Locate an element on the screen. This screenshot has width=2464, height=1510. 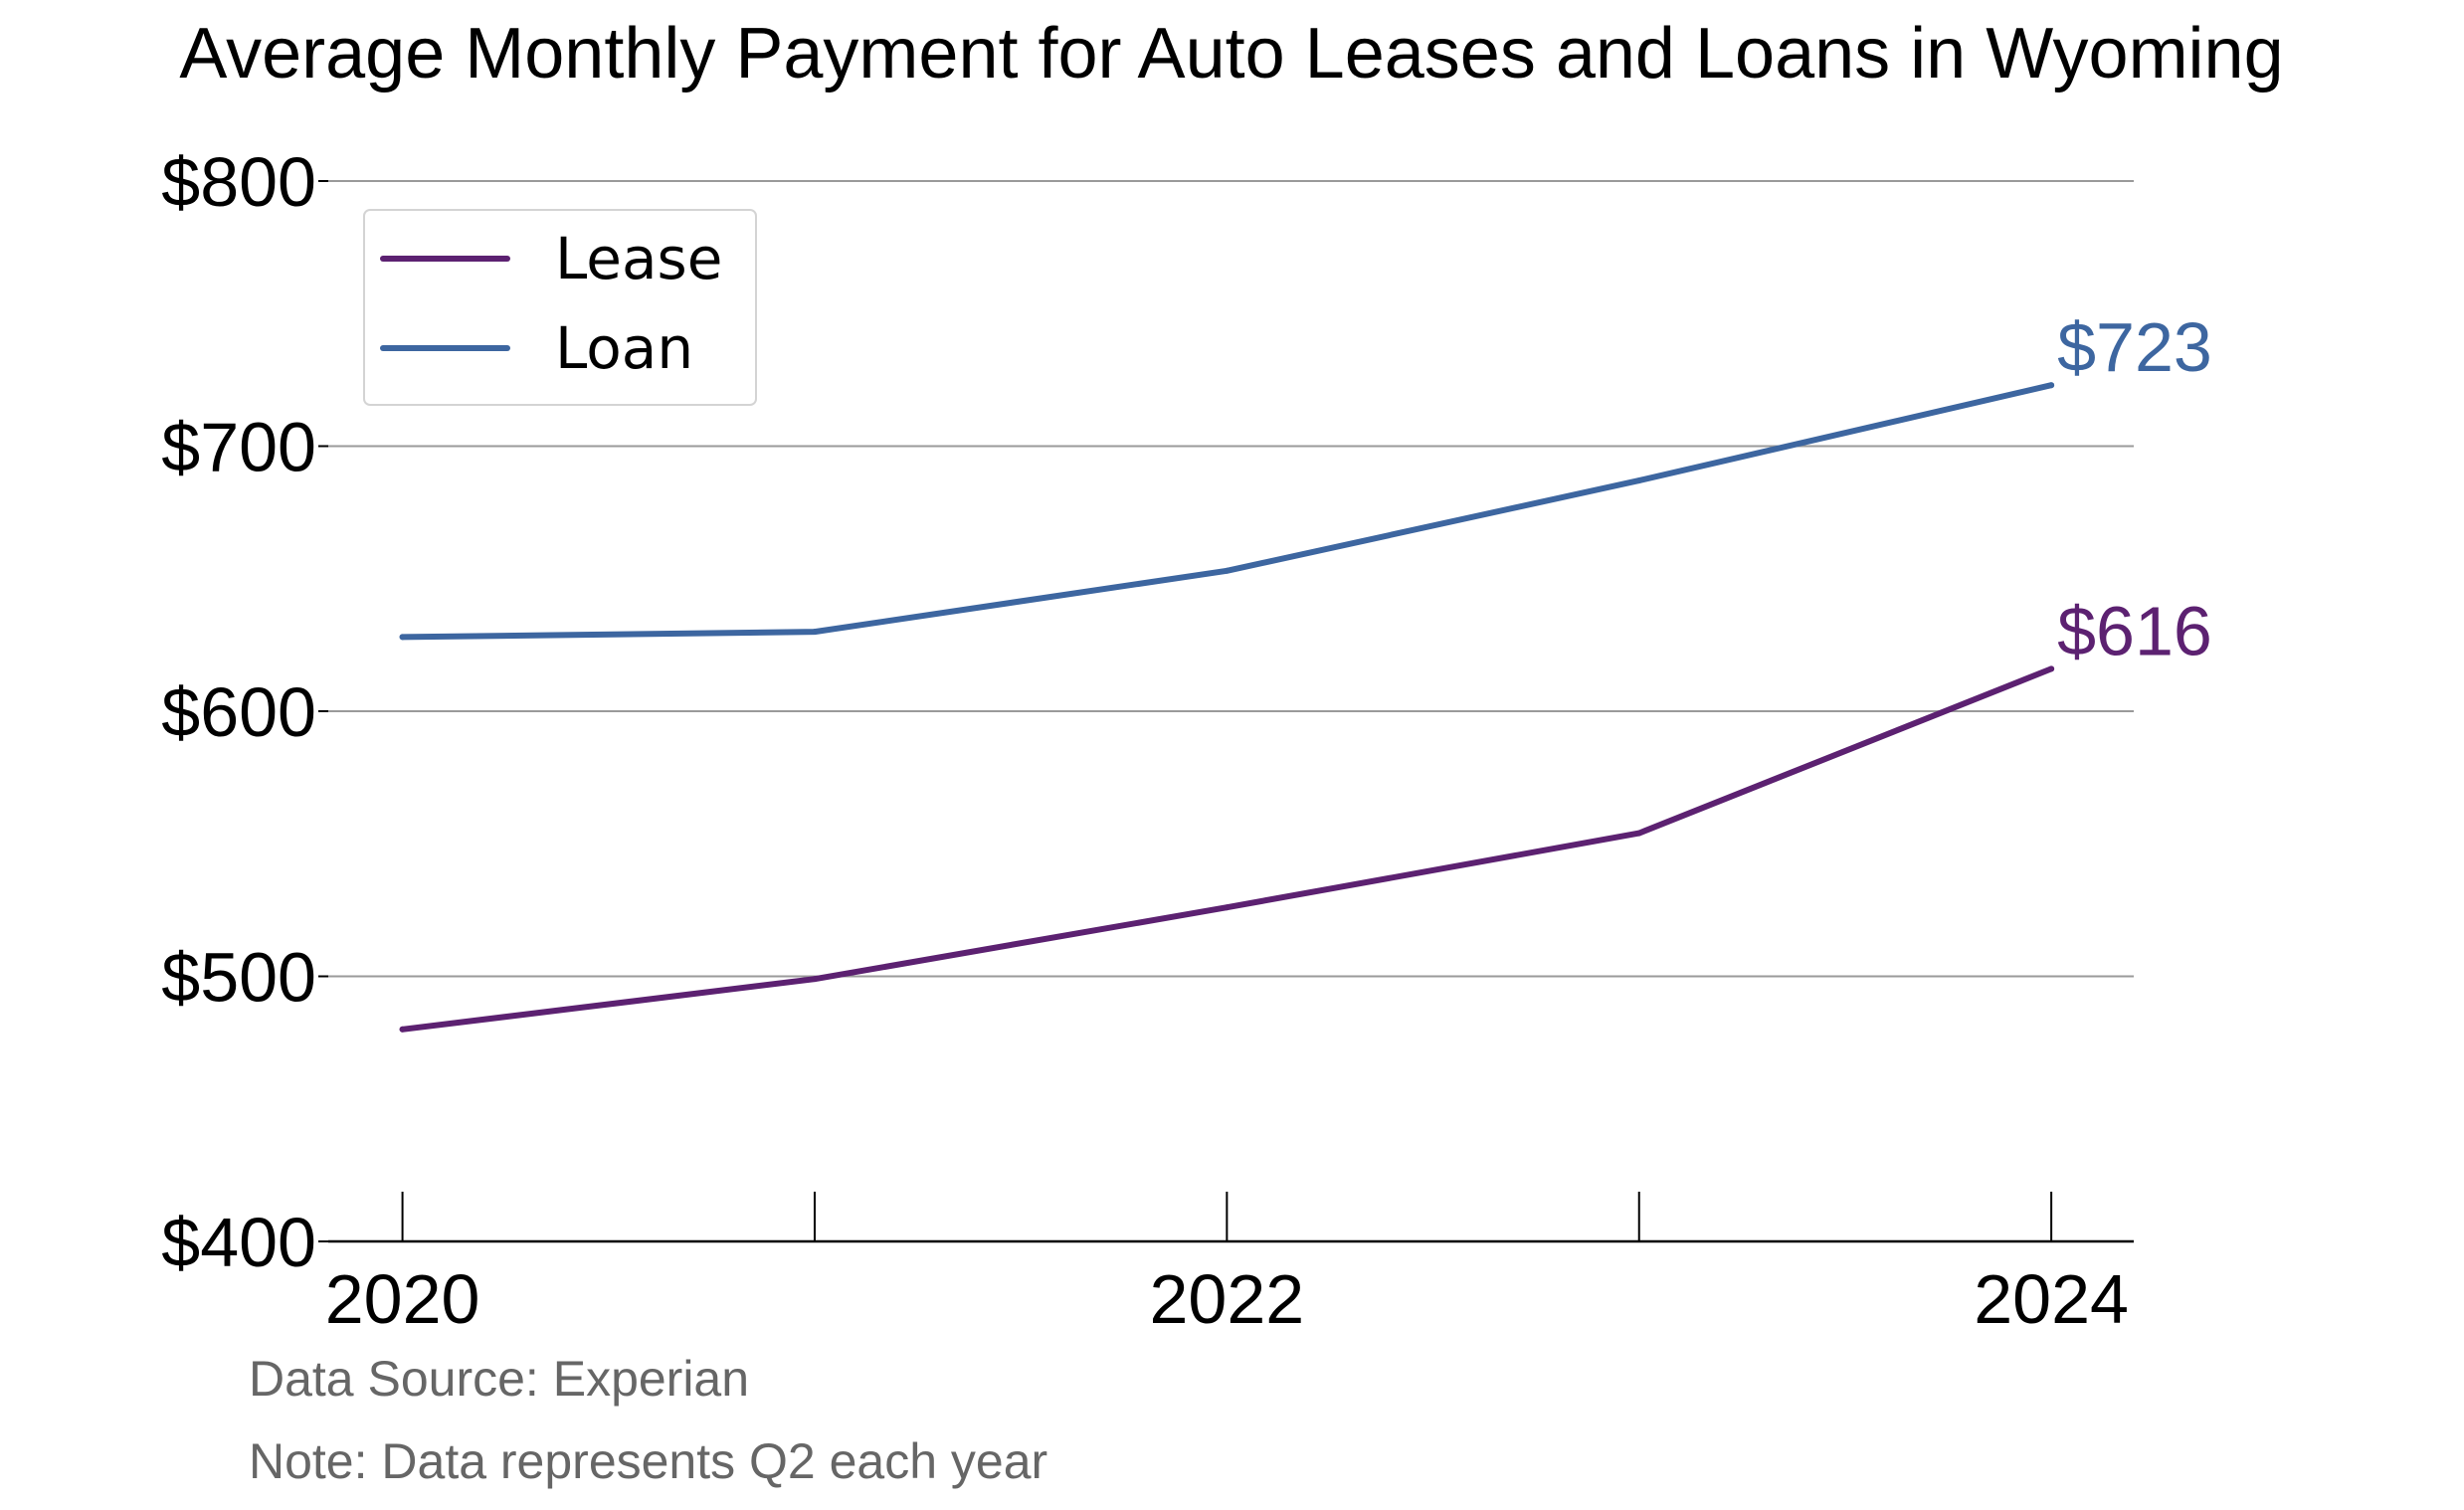
data-point-loan-2022 is located at coordinates (1227, 570).